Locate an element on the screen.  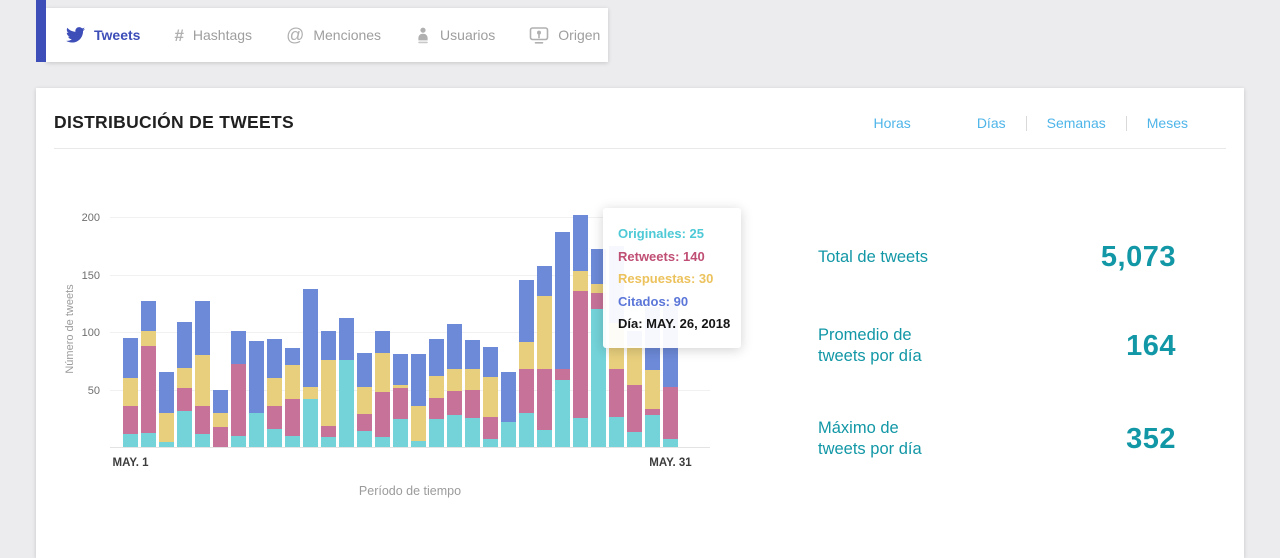
tab-origen: Origen is located at coordinates (565, 35).